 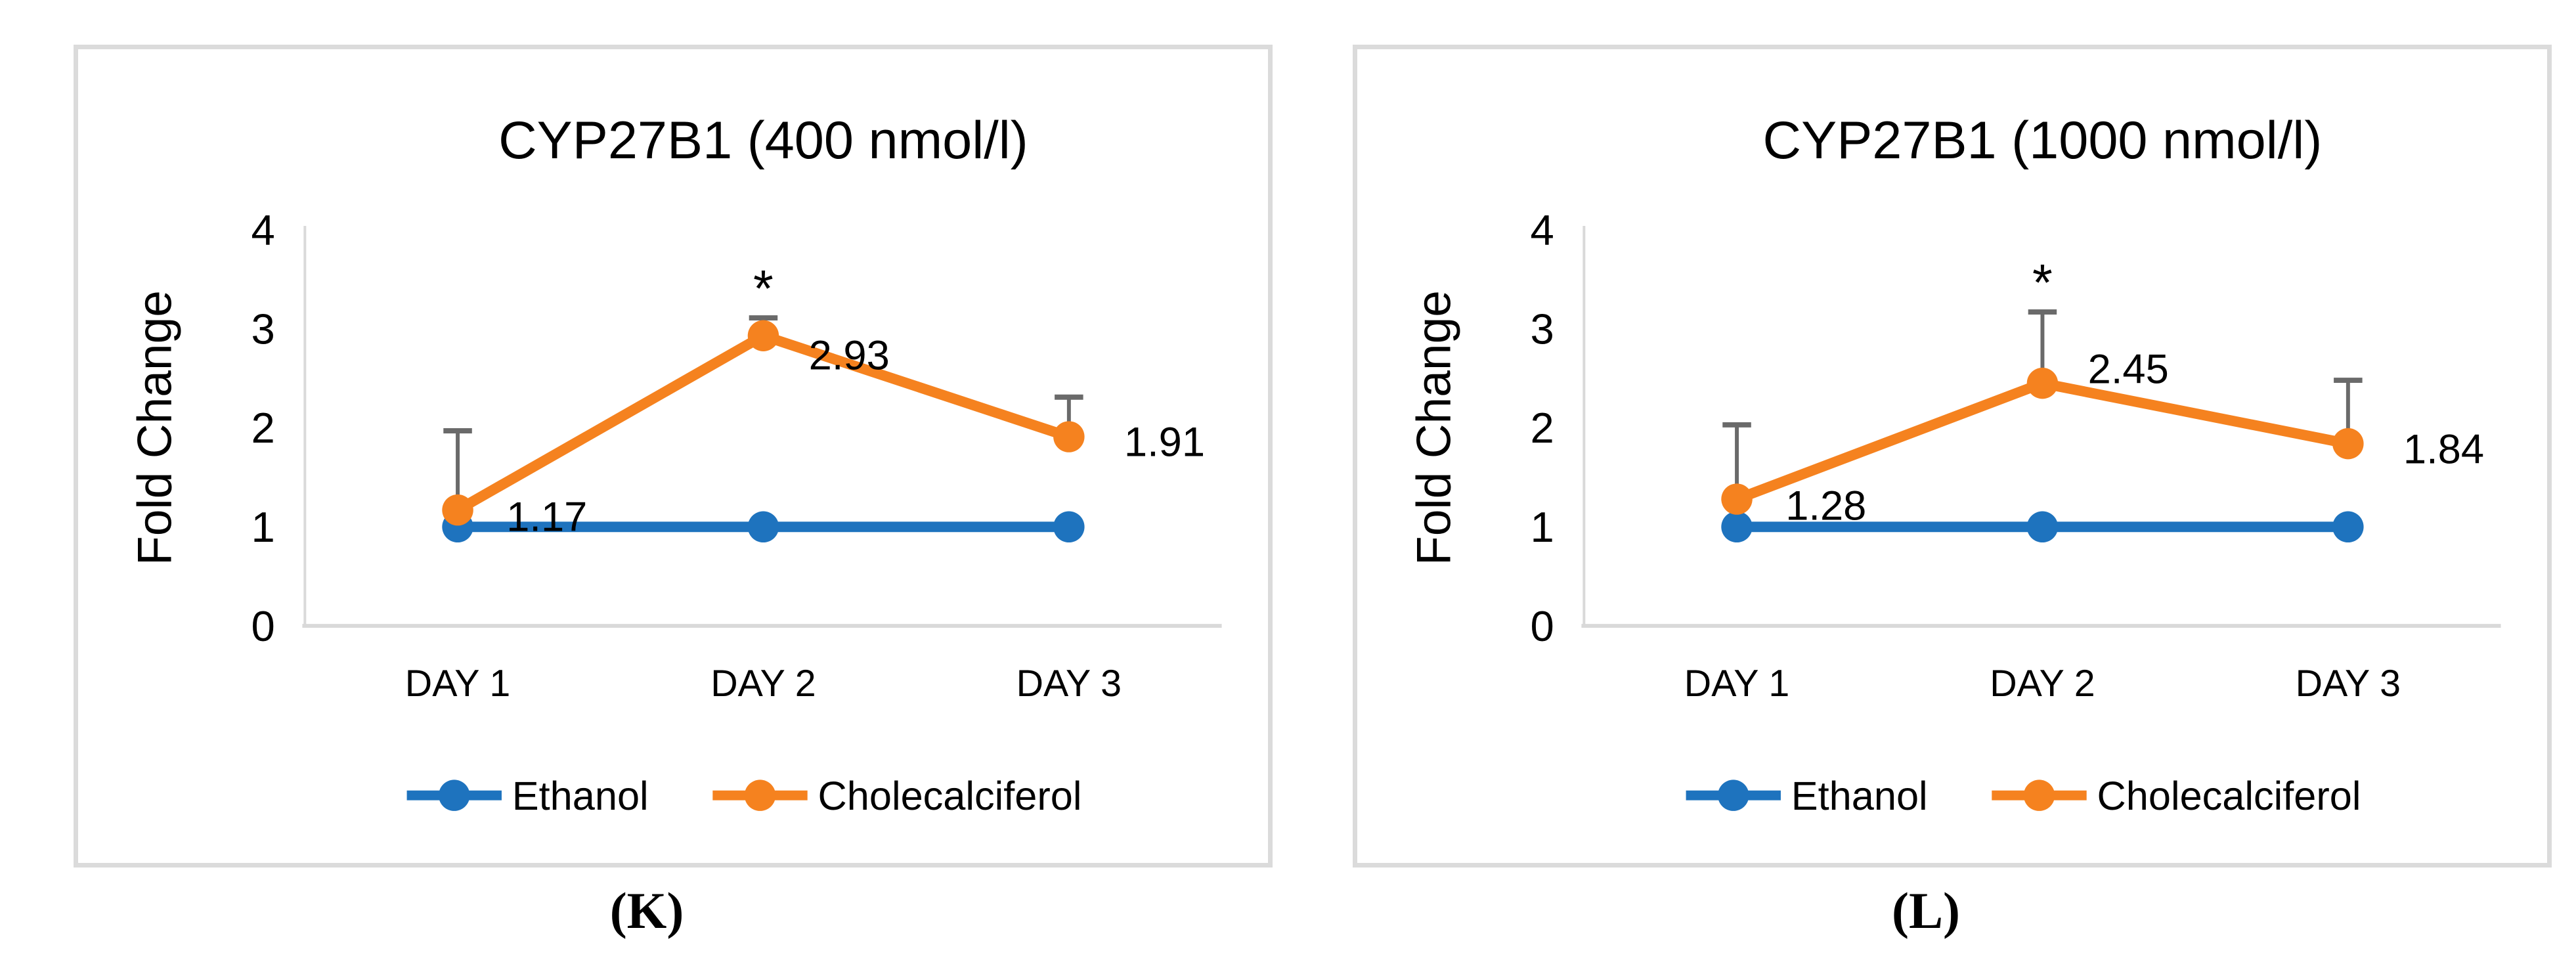 What do you see at coordinates (1926, 910) in the screenshot?
I see `panel-caption-l: (L)` at bounding box center [1926, 910].